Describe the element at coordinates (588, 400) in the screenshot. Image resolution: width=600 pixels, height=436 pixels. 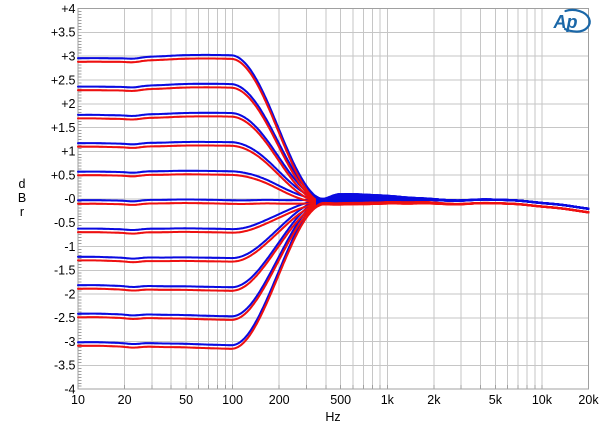
I see `svg-text: 20k` at that location.